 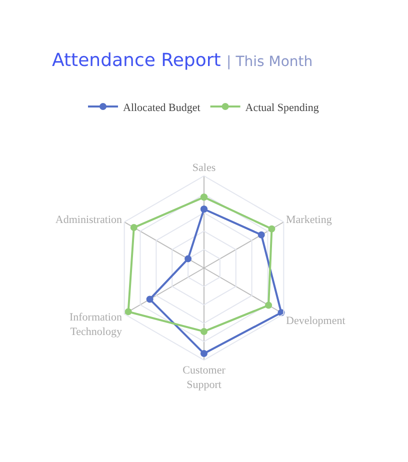 I want to click on chart-title: Attendance Report, so click(x=136, y=60).